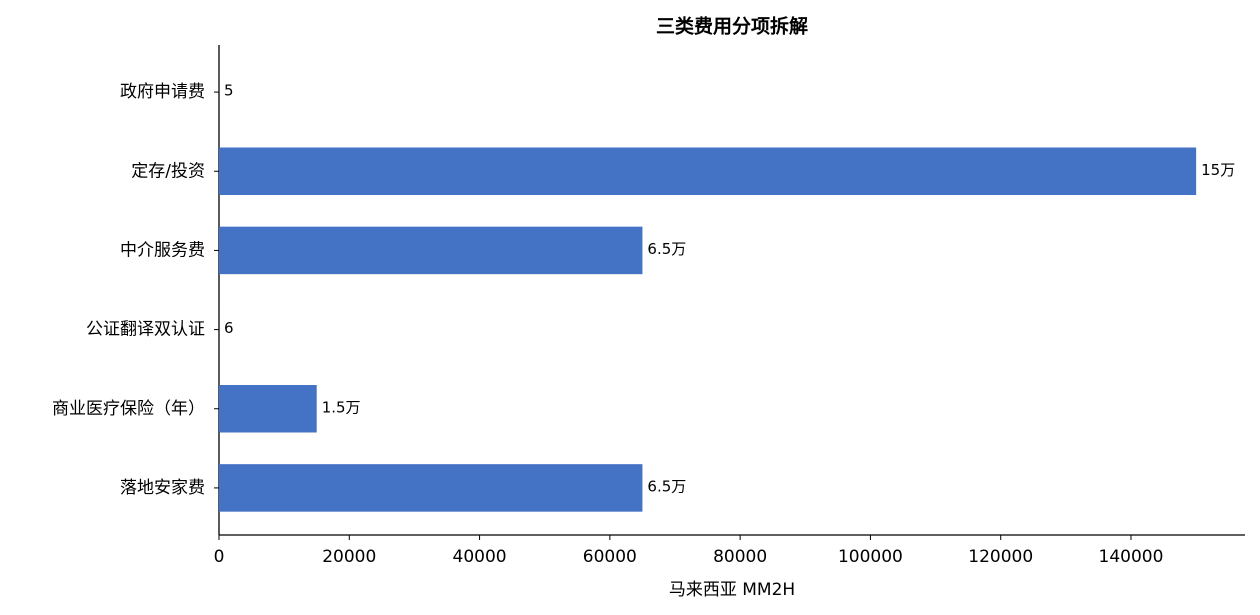 This screenshot has width=1260, height=615. Describe the element at coordinates (1000, 557) in the screenshot. I see `x-tick-label: 120000` at that location.